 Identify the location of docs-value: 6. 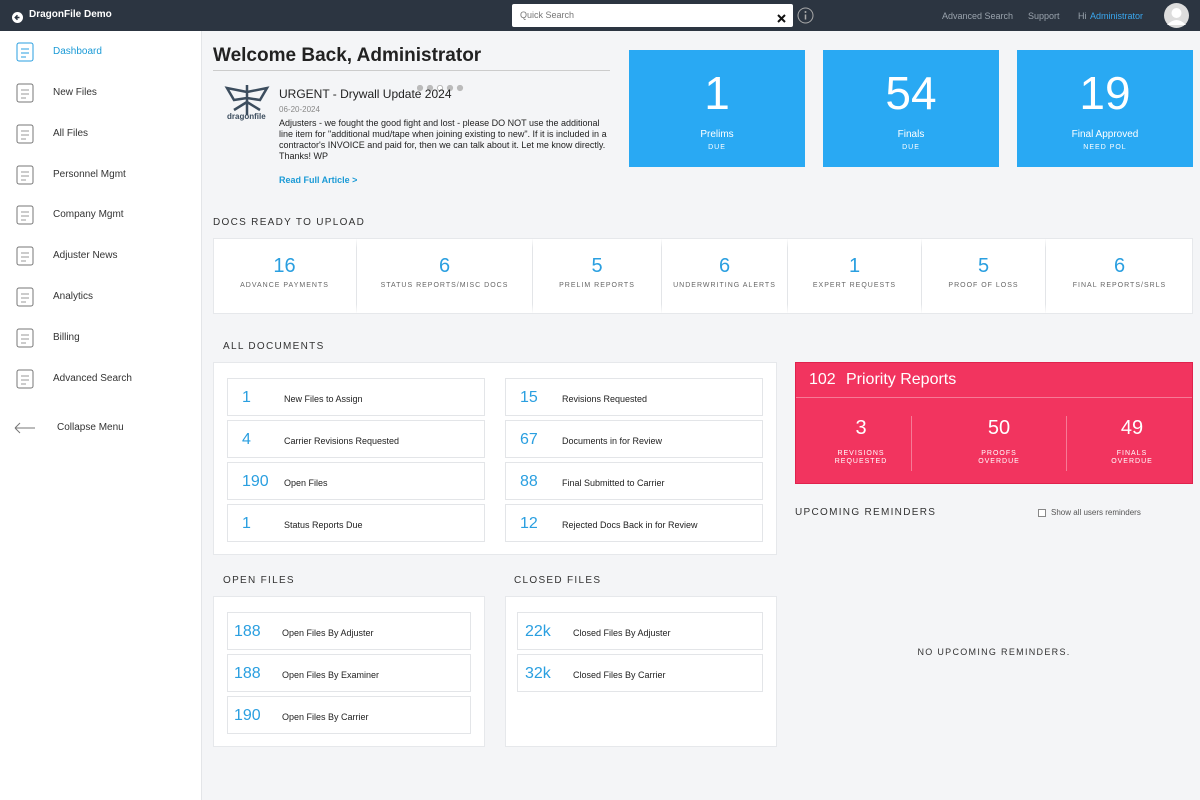
(444, 266).